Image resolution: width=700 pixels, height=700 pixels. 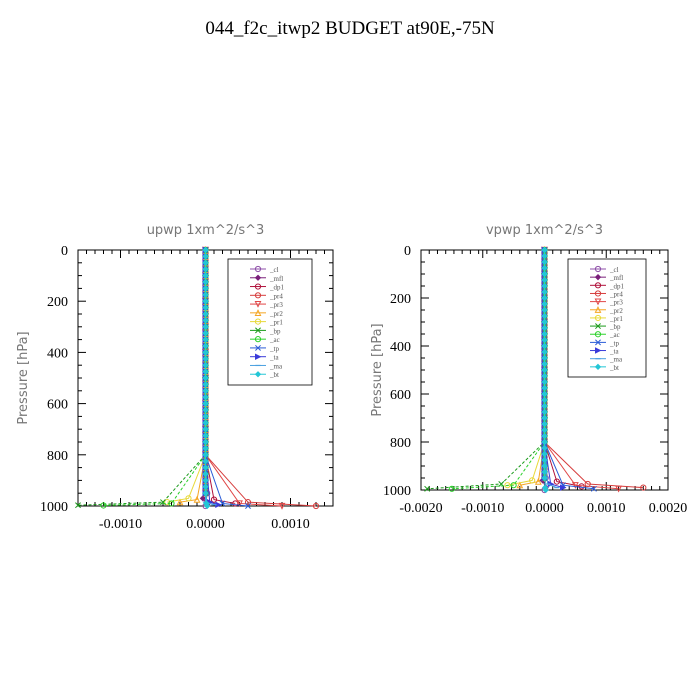 What do you see at coordinates (266, 296) in the screenshot?
I see `legend-entry: _pr4` at bounding box center [266, 296].